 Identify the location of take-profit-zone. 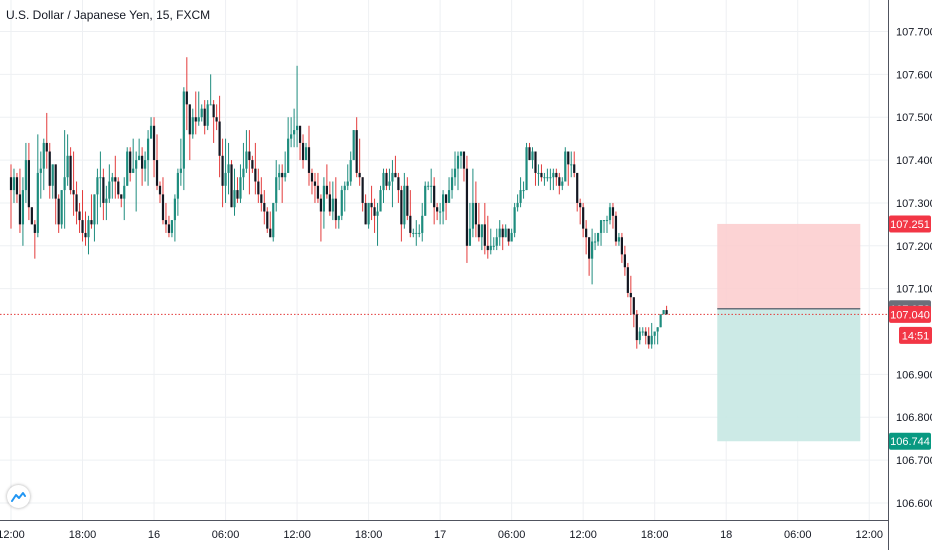
(789, 375).